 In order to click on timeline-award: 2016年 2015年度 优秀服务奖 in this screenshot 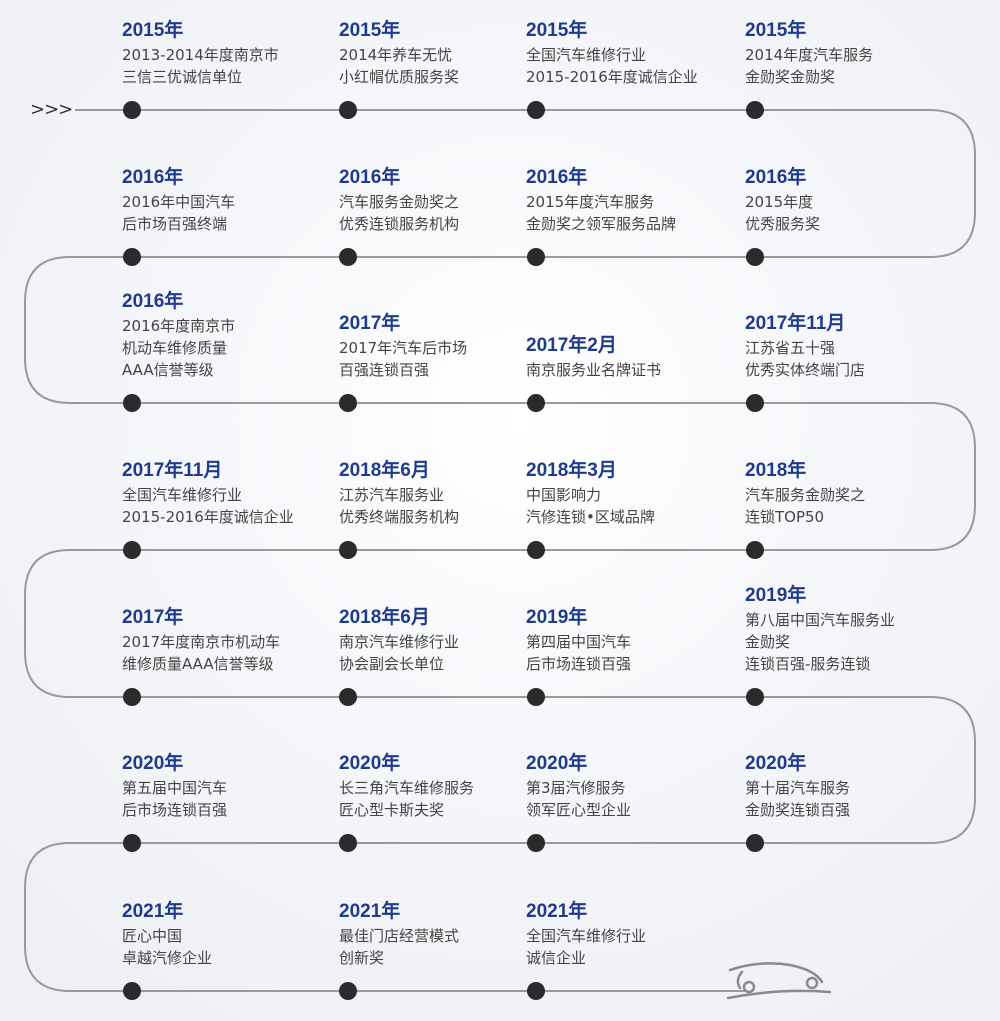, I will do `click(782, 200)`.